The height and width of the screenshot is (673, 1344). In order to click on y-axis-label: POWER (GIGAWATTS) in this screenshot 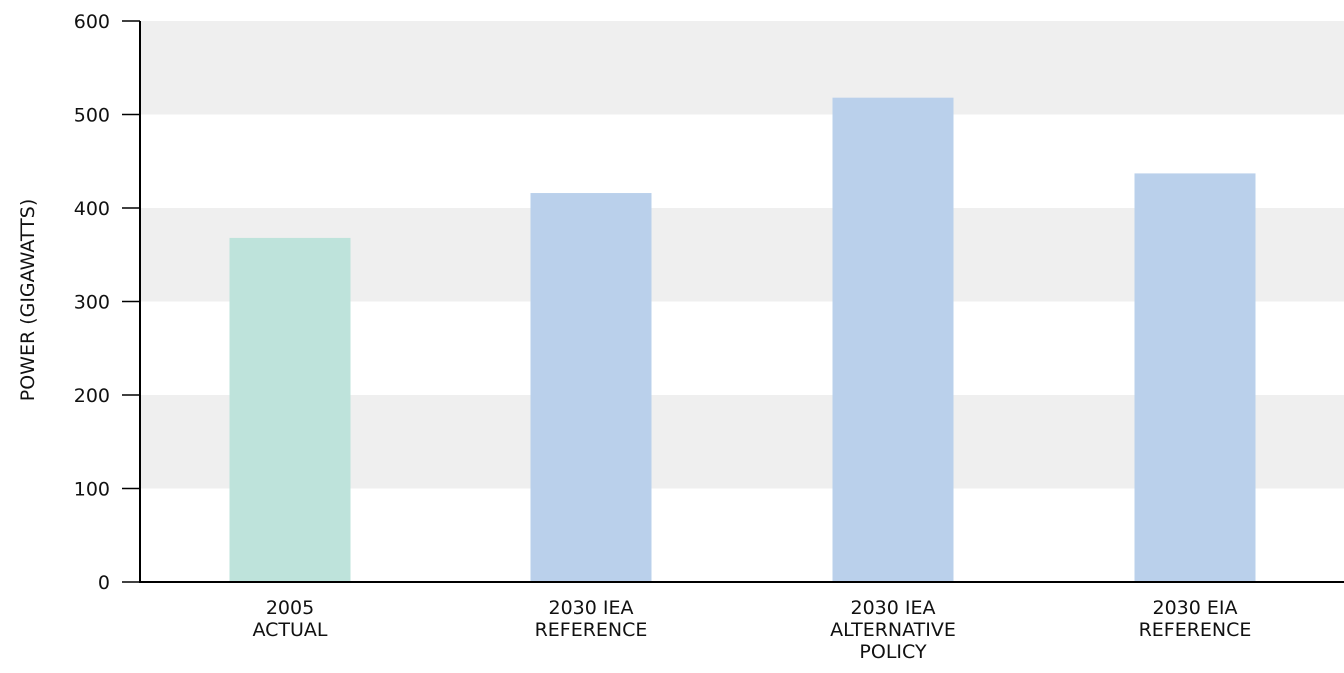, I will do `click(28, 300)`.